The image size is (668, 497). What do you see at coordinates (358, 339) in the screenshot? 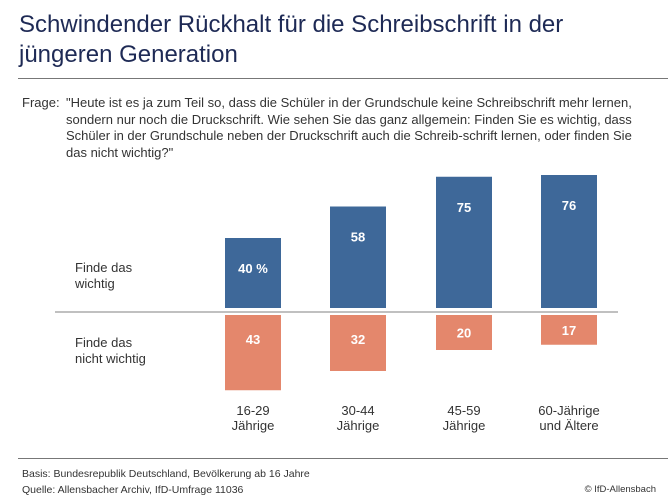
I see `data-label: 32` at bounding box center [358, 339].